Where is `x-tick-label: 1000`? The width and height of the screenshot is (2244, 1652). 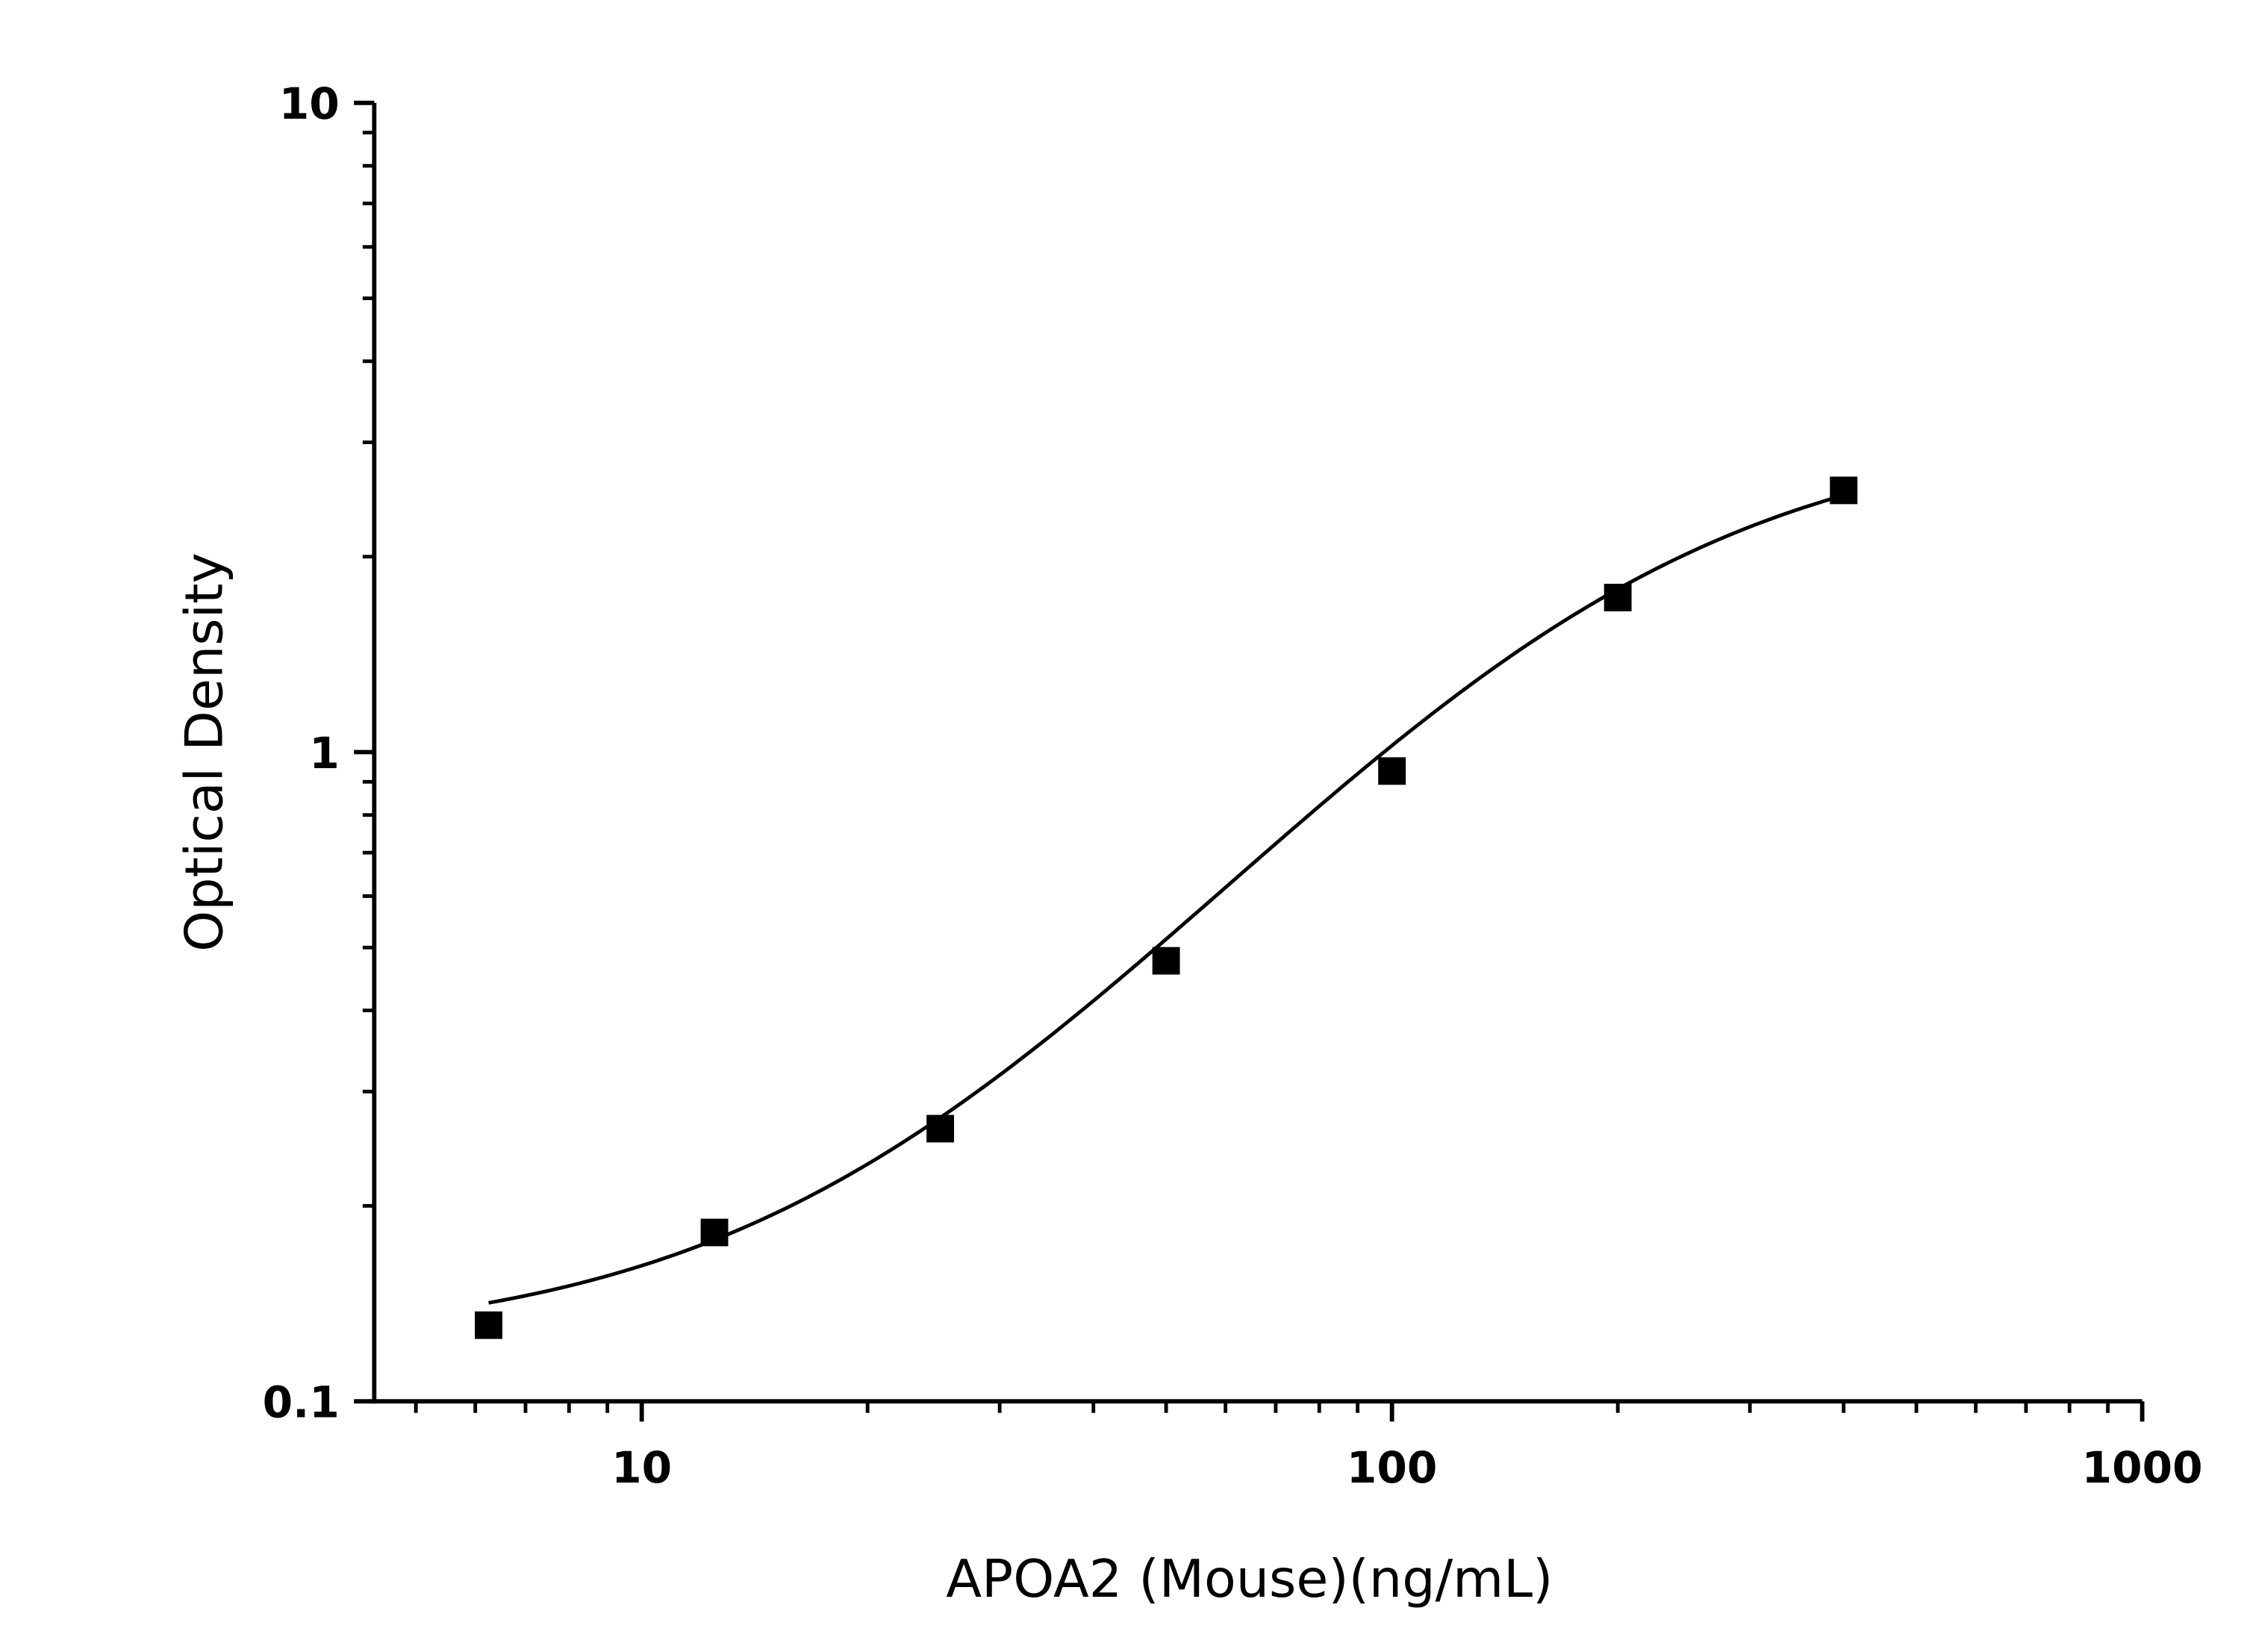
x-tick-label: 1000 is located at coordinates (2142, 1468).